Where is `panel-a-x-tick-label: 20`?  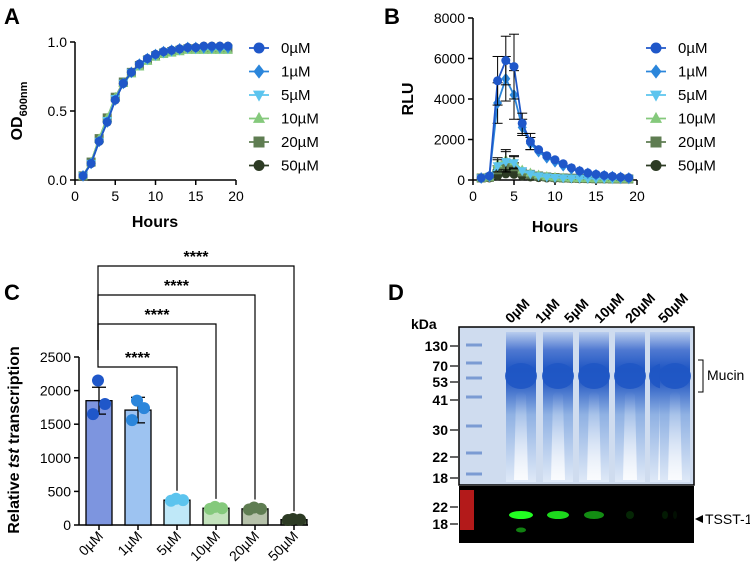 panel-a-x-tick-label: 20 is located at coordinates (236, 196).